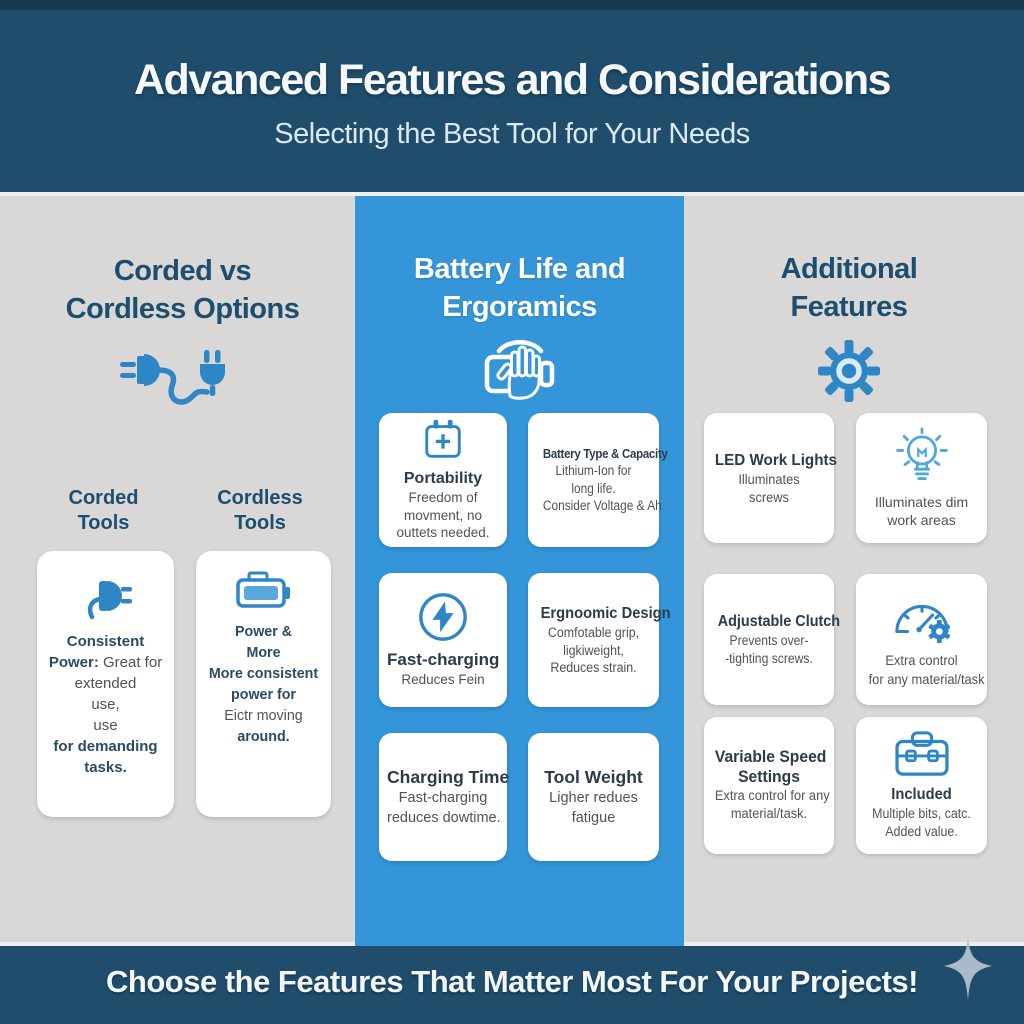 This screenshot has width=1024, height=1024. What do you see at coordinates (262, 589) in the screenshot?
I see `battery-icon` at bounding box center [262, 589].